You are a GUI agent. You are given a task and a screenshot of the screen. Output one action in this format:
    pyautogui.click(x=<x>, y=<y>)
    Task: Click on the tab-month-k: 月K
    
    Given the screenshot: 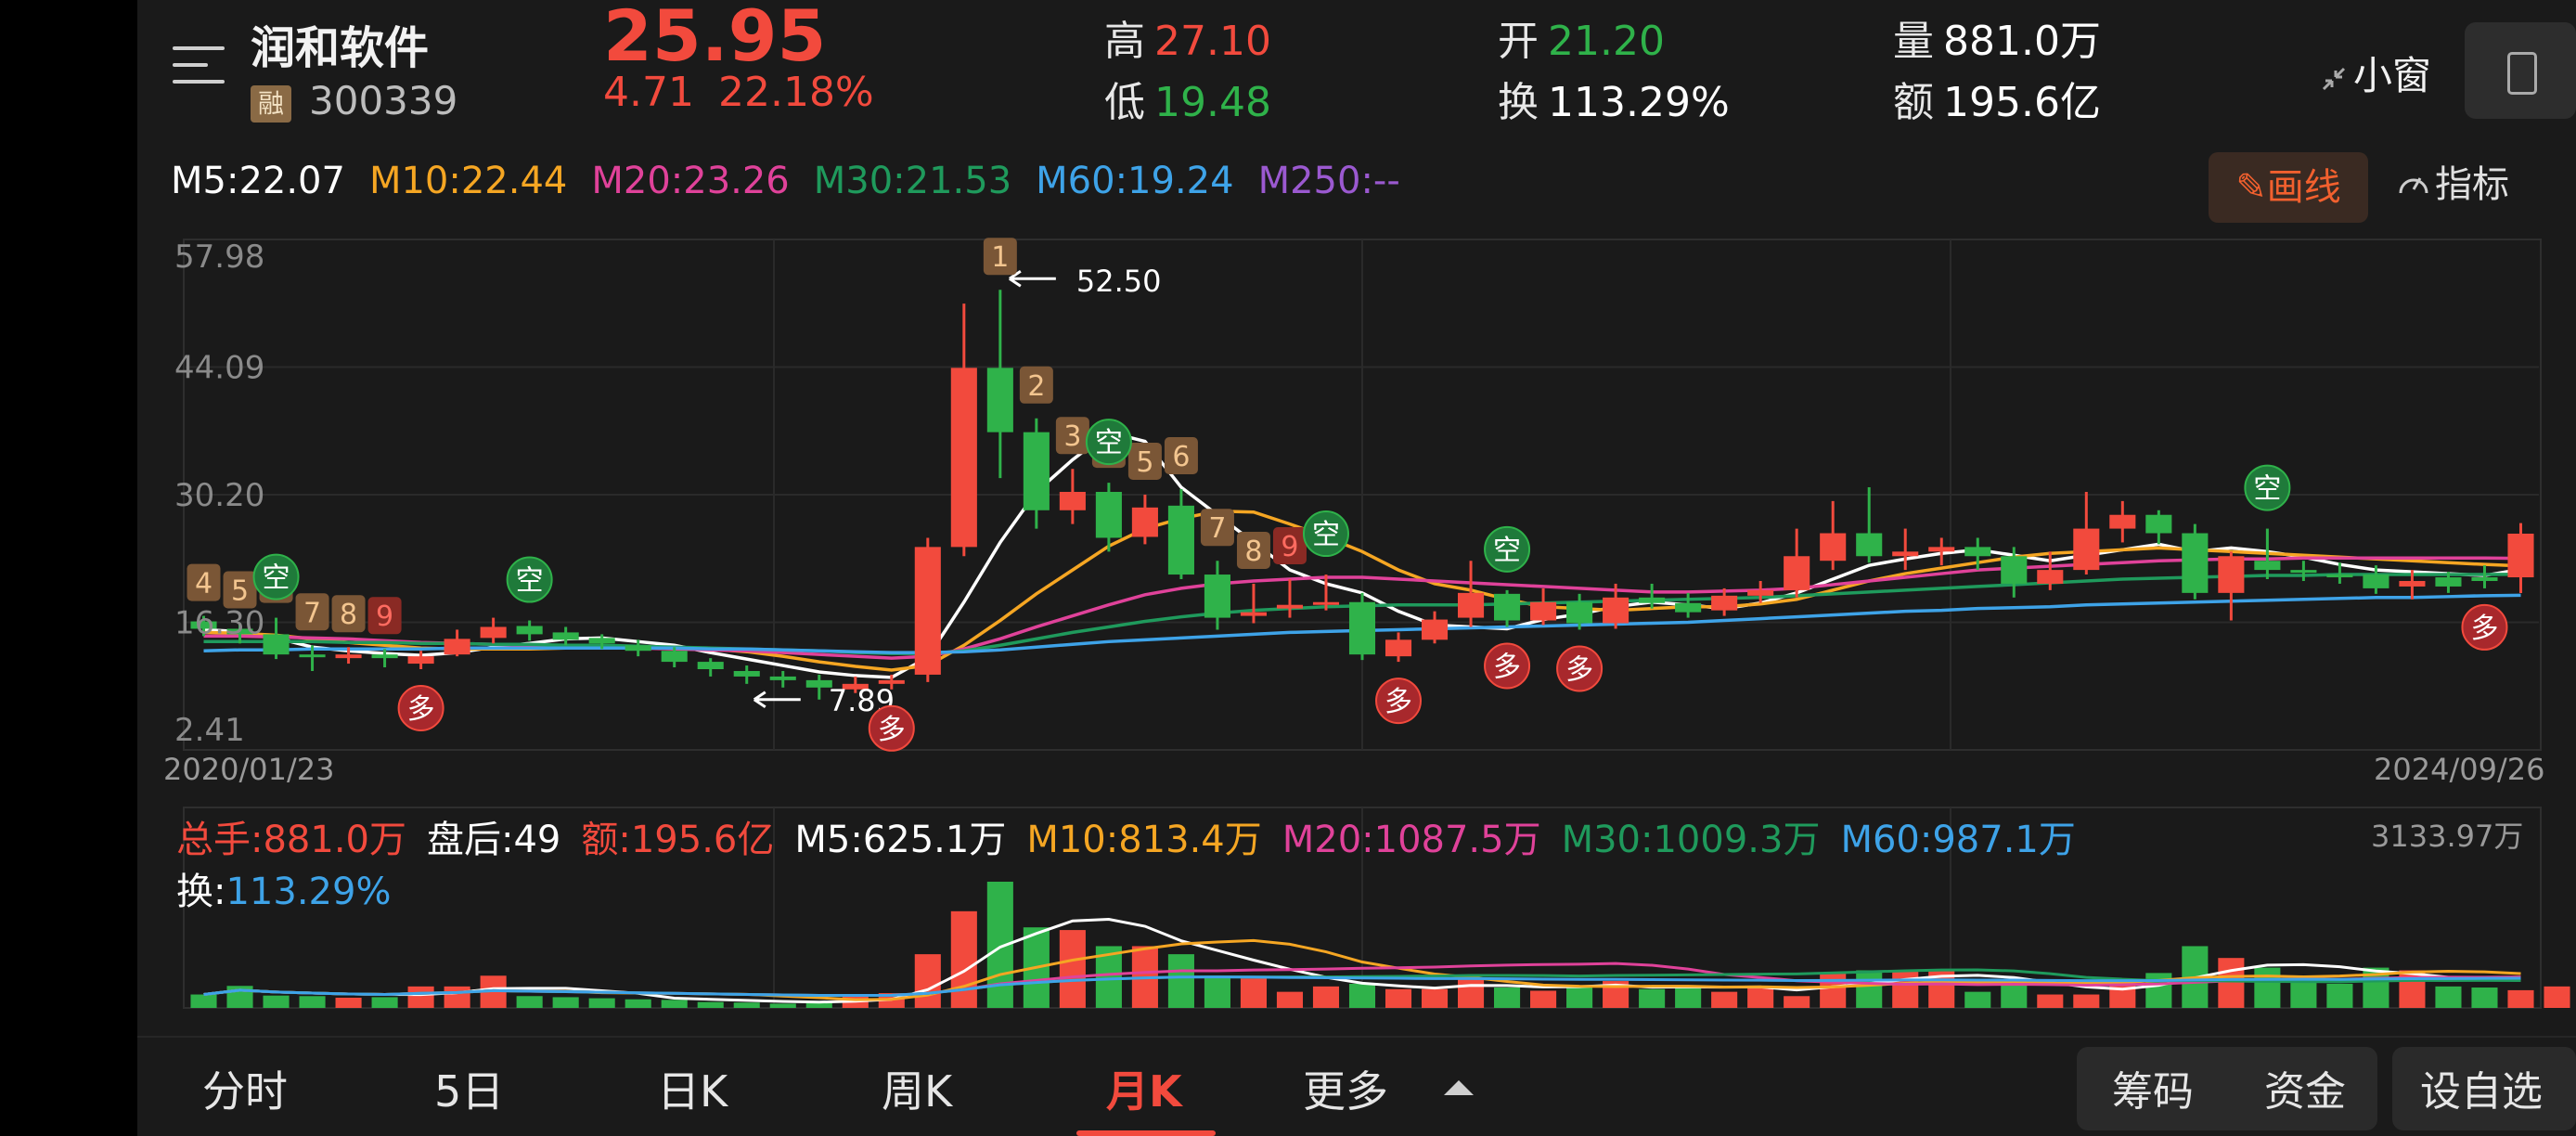 What is the action you would take?
    pyautogui.click(x=1144, y=1091)
    